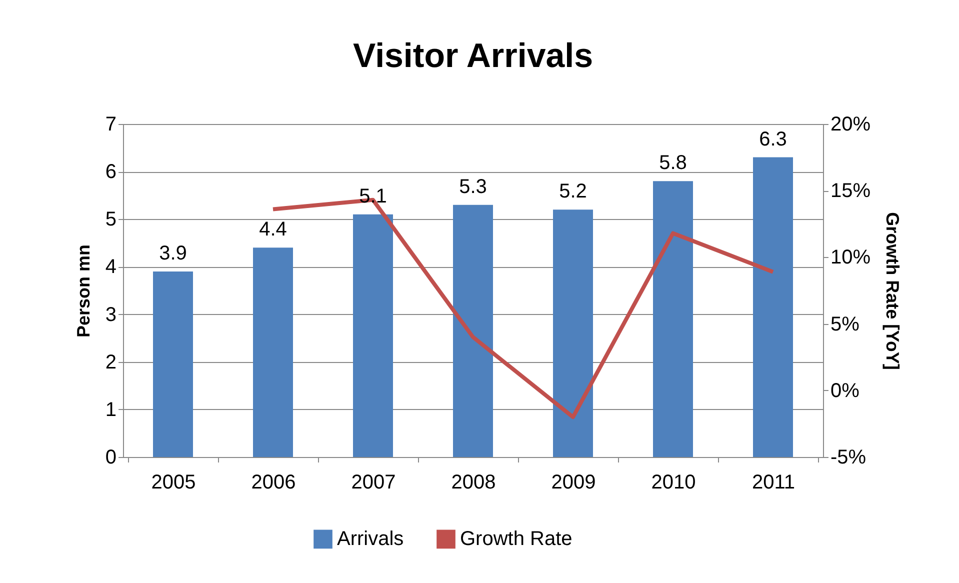 Image resolution: width=959 pixels, height=583 pixels. Describe the element at coordinates (110, 315) in the screenshot. I see `y-tick-label: 3` at that location.